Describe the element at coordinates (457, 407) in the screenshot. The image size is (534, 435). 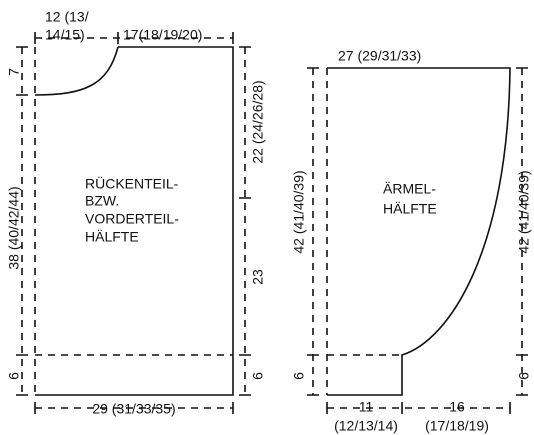
I see `dim-label: 16` at that location.